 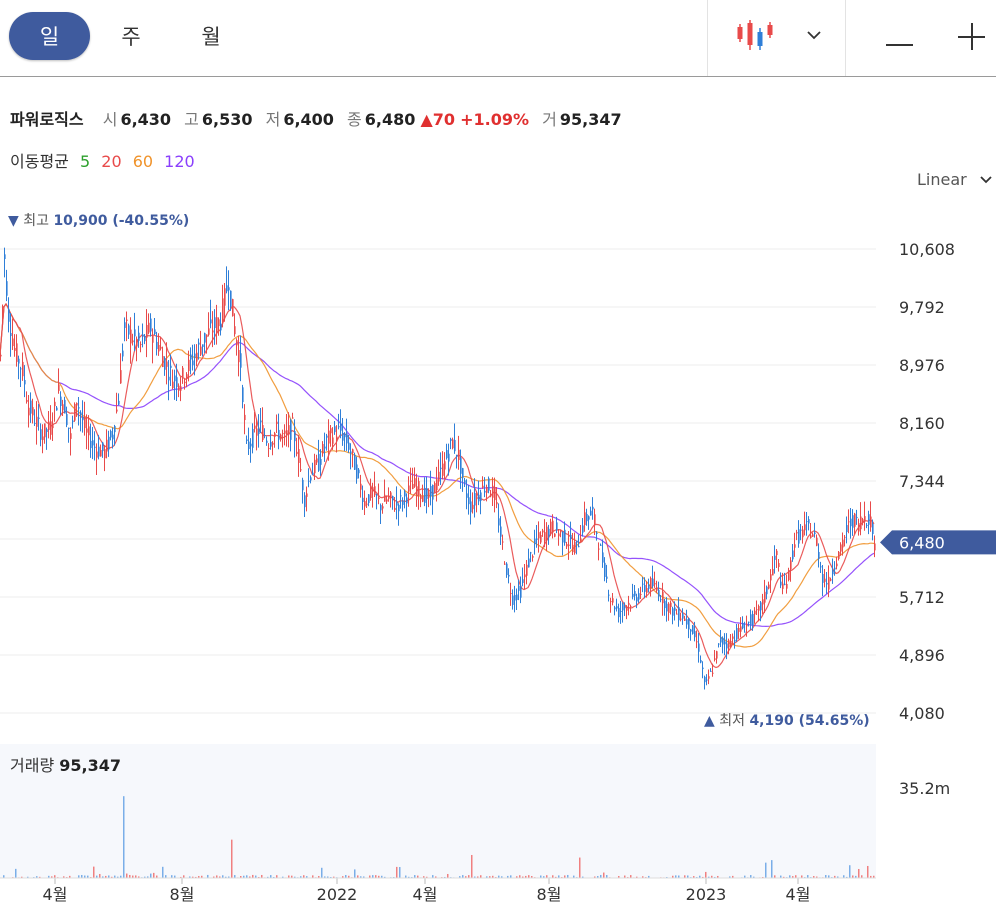 What do you see at coordinates (814, 35) in the screenshot?
I see `chevron-down-icon` at bounding box center [814, 35].